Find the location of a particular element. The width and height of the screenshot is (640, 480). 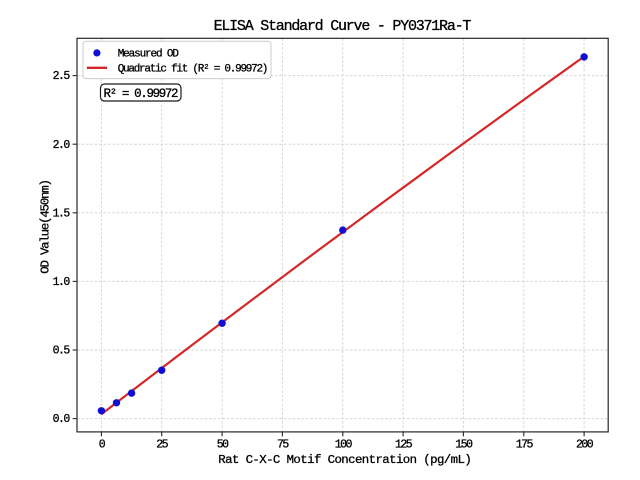

svg-text: R² = 0.99972 is located at coordinates (141, 94).